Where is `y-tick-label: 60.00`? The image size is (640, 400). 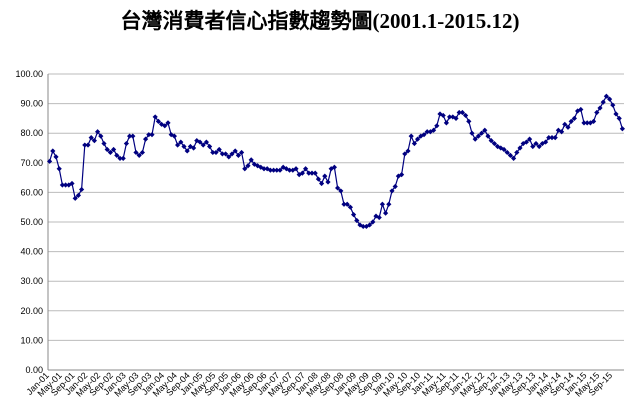
y-tick-label: 60.00 is located at coordinates (31, 192).